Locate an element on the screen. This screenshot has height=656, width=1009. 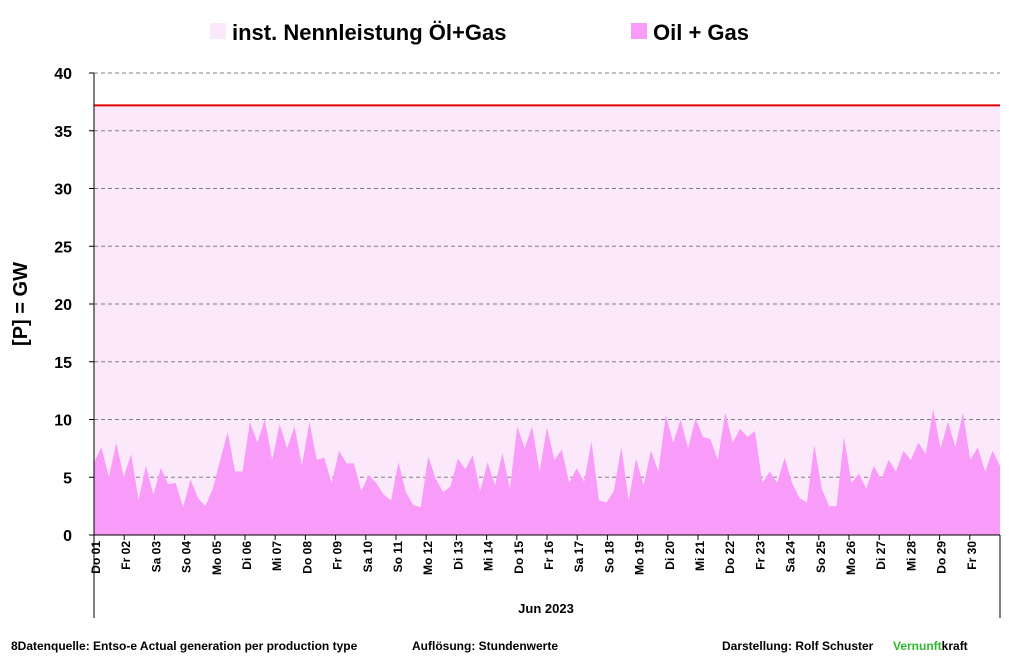
y-tick-label: 30 is located at coordinates (63, 190).